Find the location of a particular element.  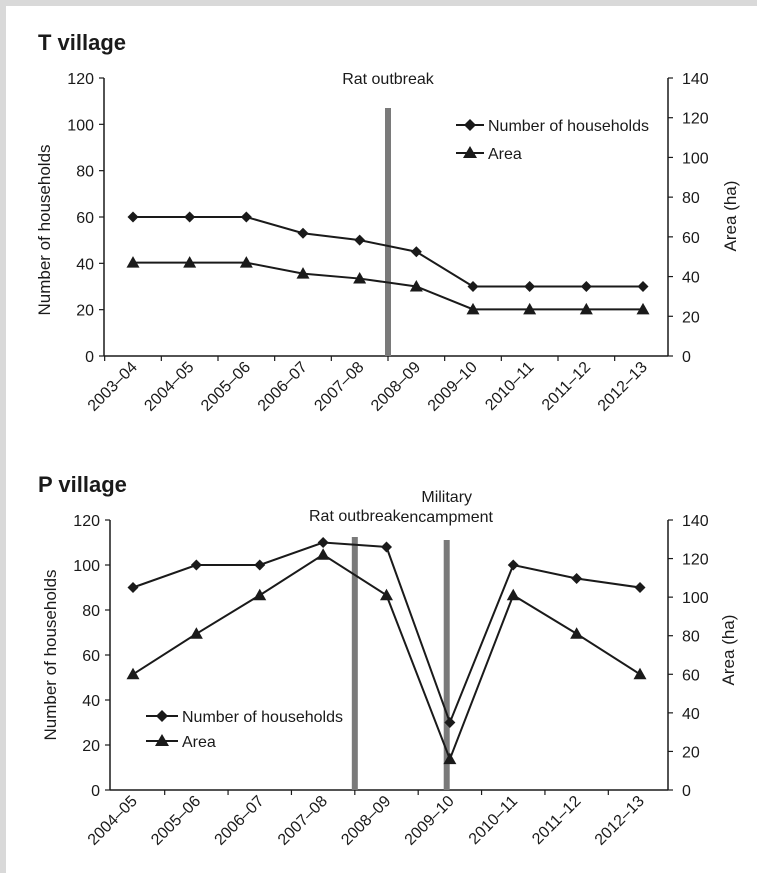

y-axis-label: Number of households is located at coordinates (44, 229).